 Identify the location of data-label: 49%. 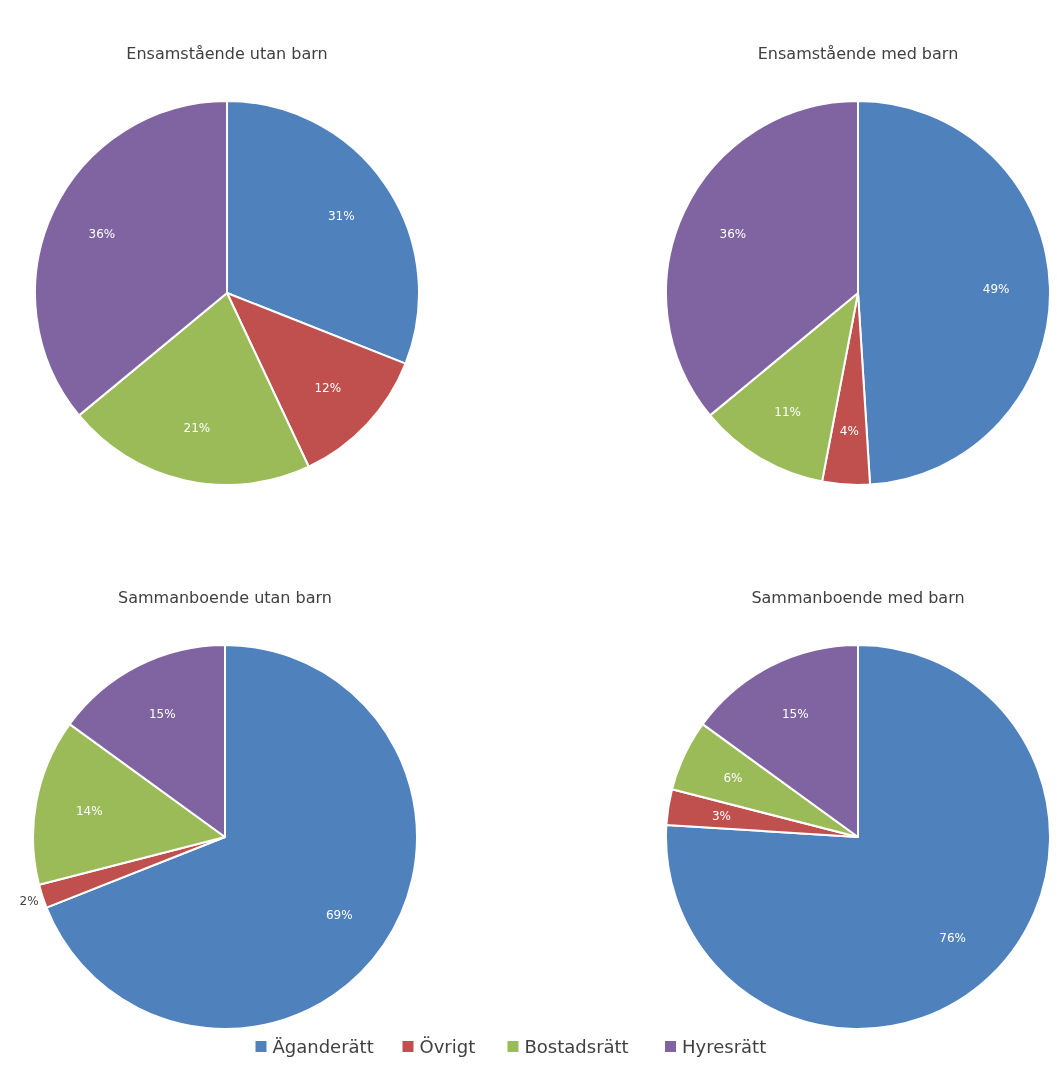
(996, 288).